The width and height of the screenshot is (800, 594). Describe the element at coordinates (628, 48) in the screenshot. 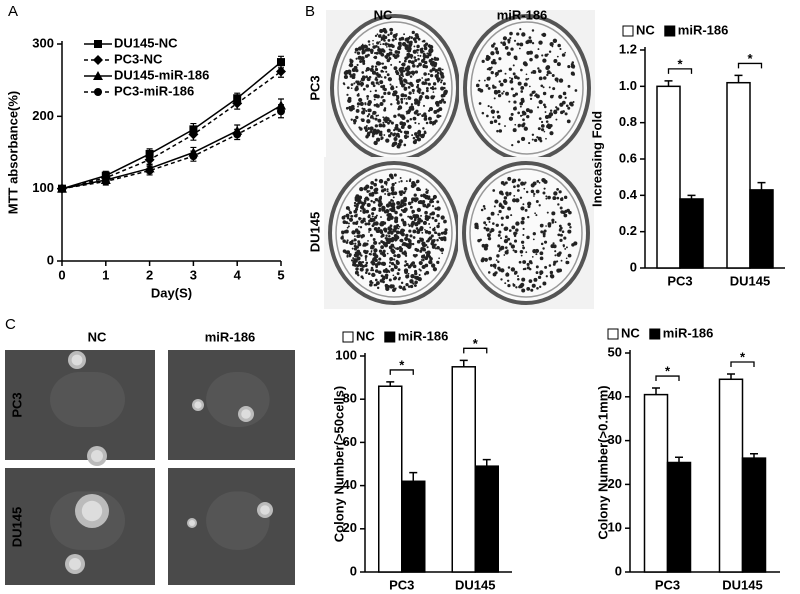

I see `y-tick-label: 1.2` at that location.